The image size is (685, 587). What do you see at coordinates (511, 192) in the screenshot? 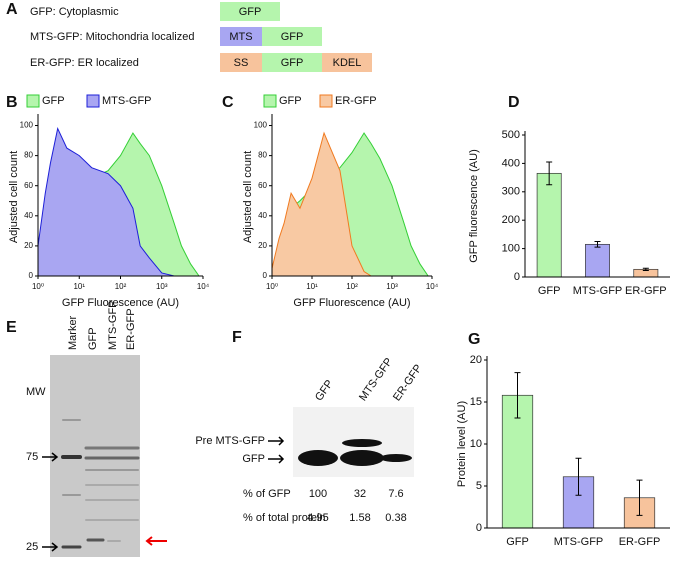
I see `y-tick-label: 300` at bounding box center [511, 192].